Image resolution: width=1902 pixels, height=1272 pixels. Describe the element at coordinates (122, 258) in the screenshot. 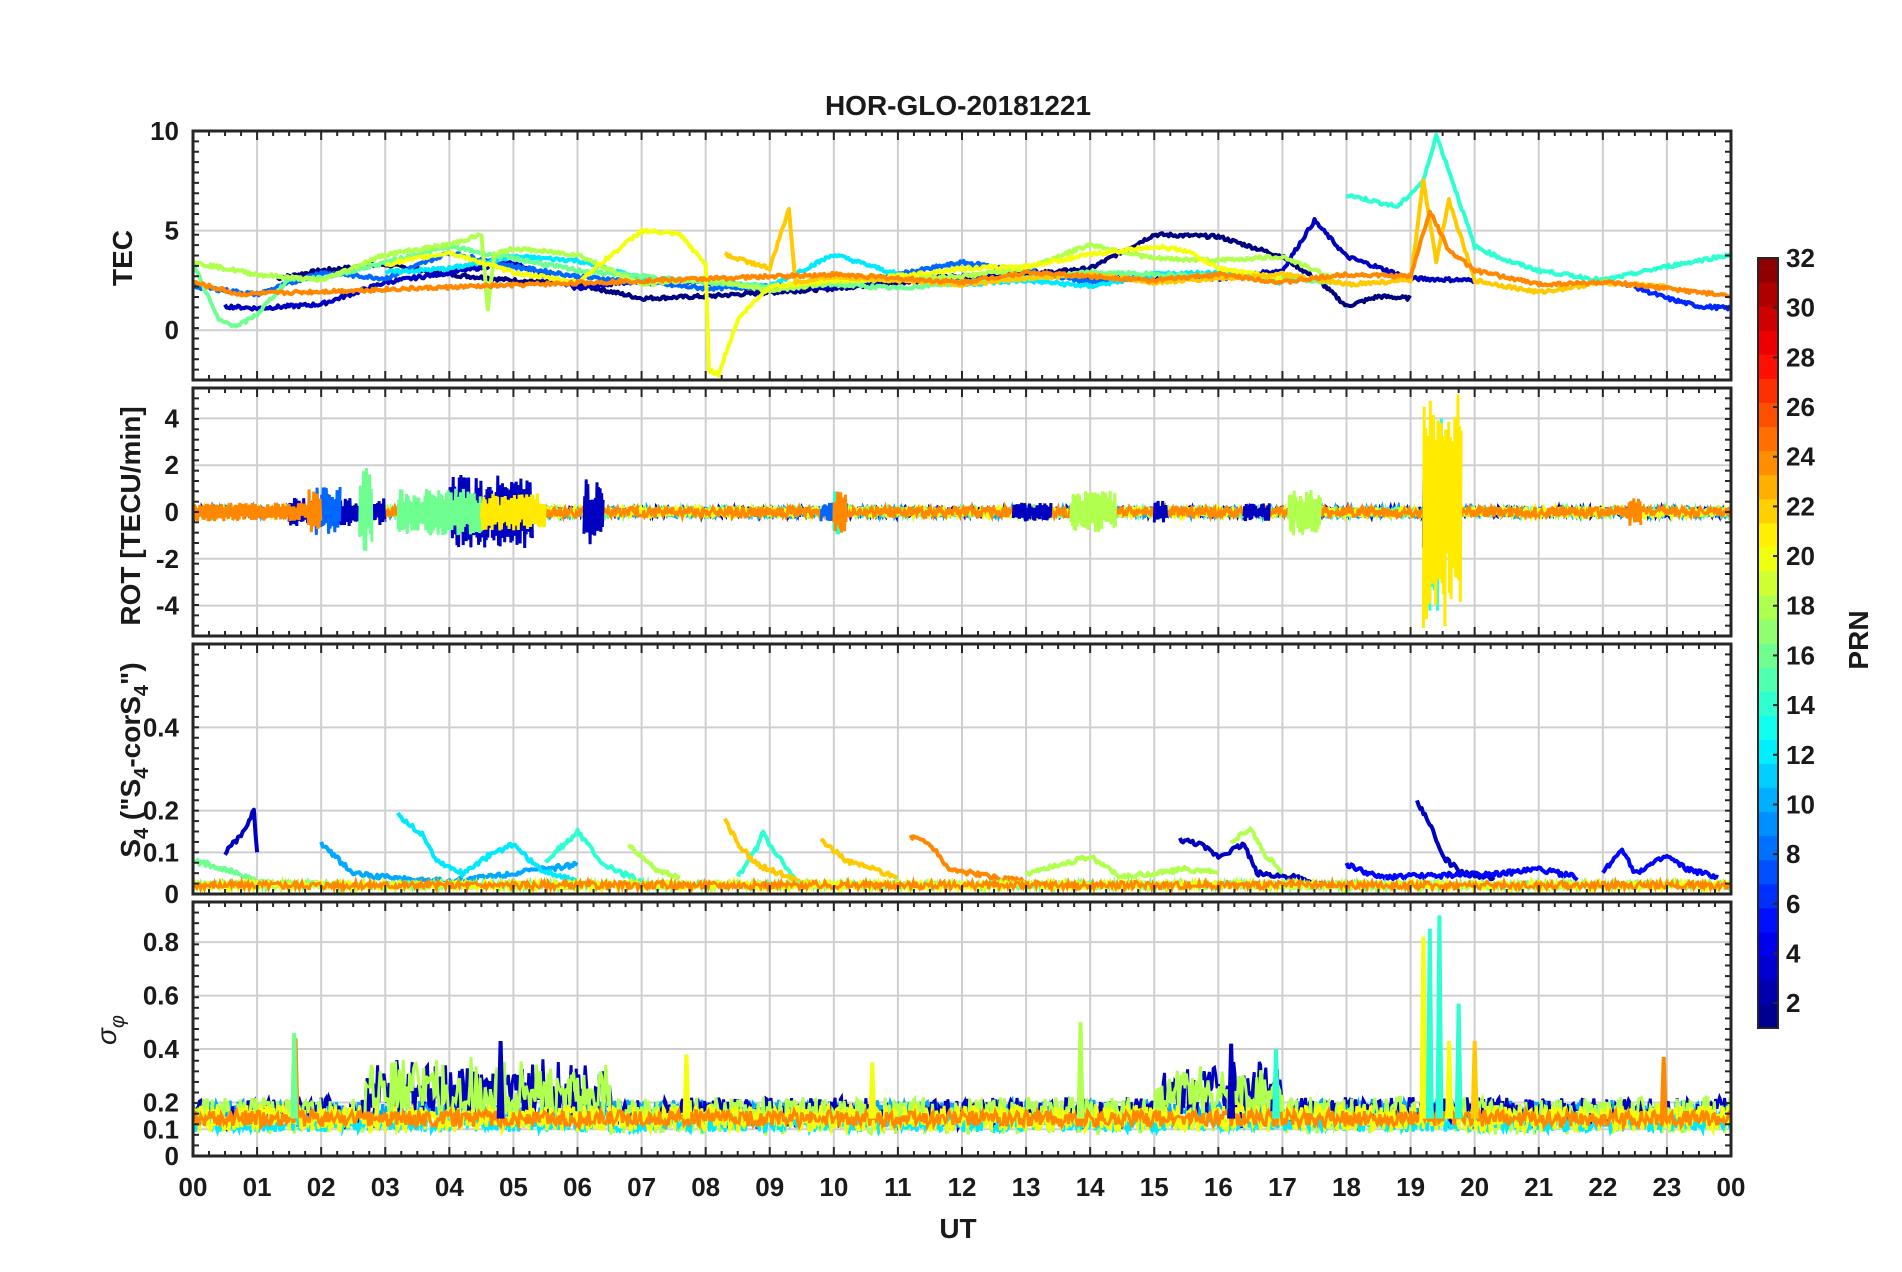

I see `tec-axis-label: TEC` at that location.